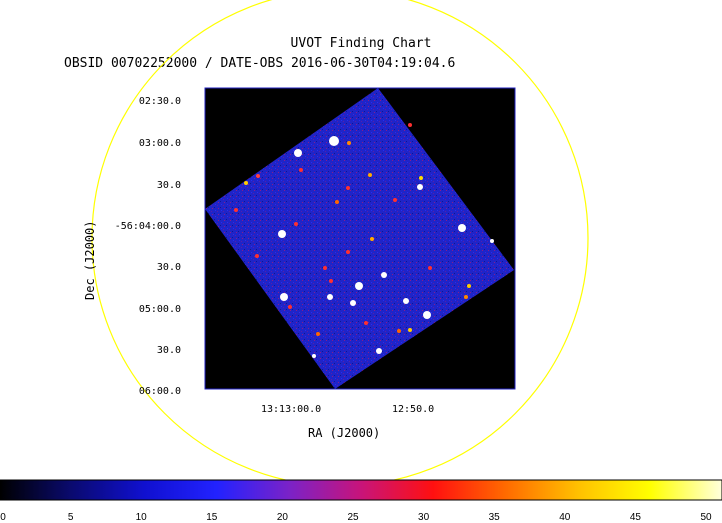 The width and height of the screenshot is (722, 523). I want to click on colorbar-tick-label: 10, so click(141, 517).